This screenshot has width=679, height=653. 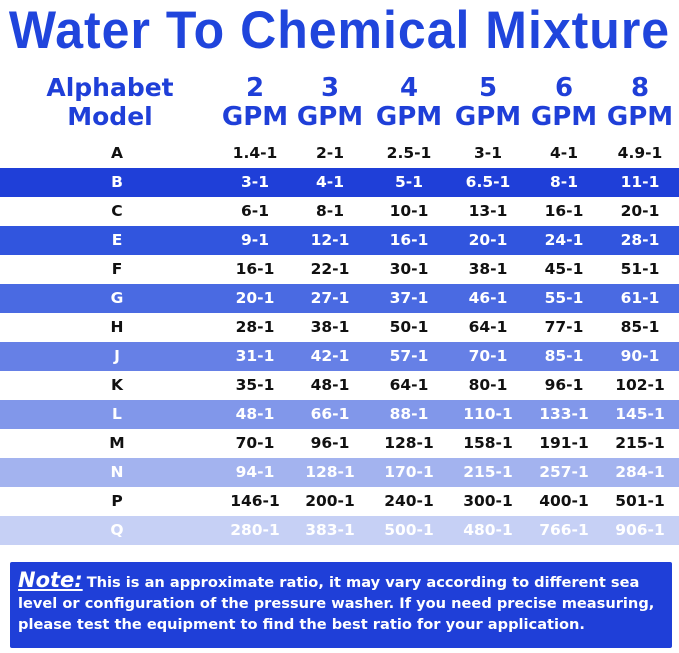 What do you see at coordinates (330, 414) in the screenshot?
I see `ratio-cell: 66-1` at bounding box center [330, 414].